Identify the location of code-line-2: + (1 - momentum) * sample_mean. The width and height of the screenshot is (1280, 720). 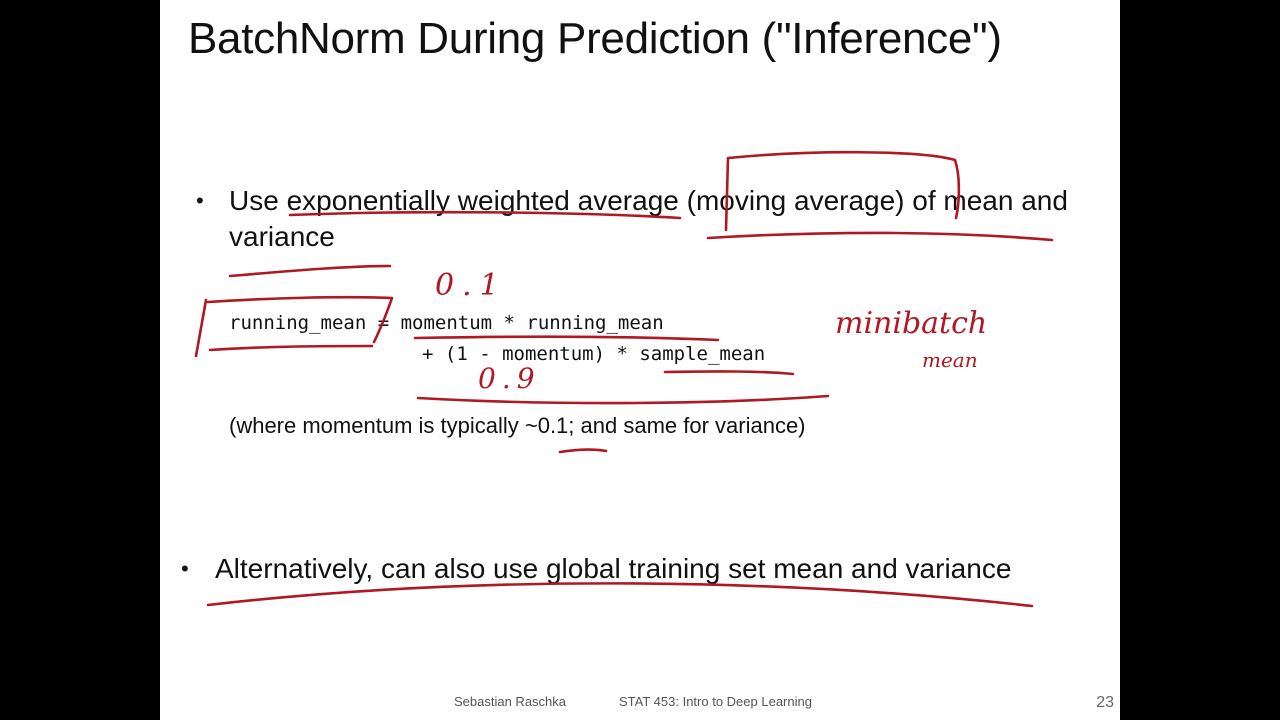
(594, 354).